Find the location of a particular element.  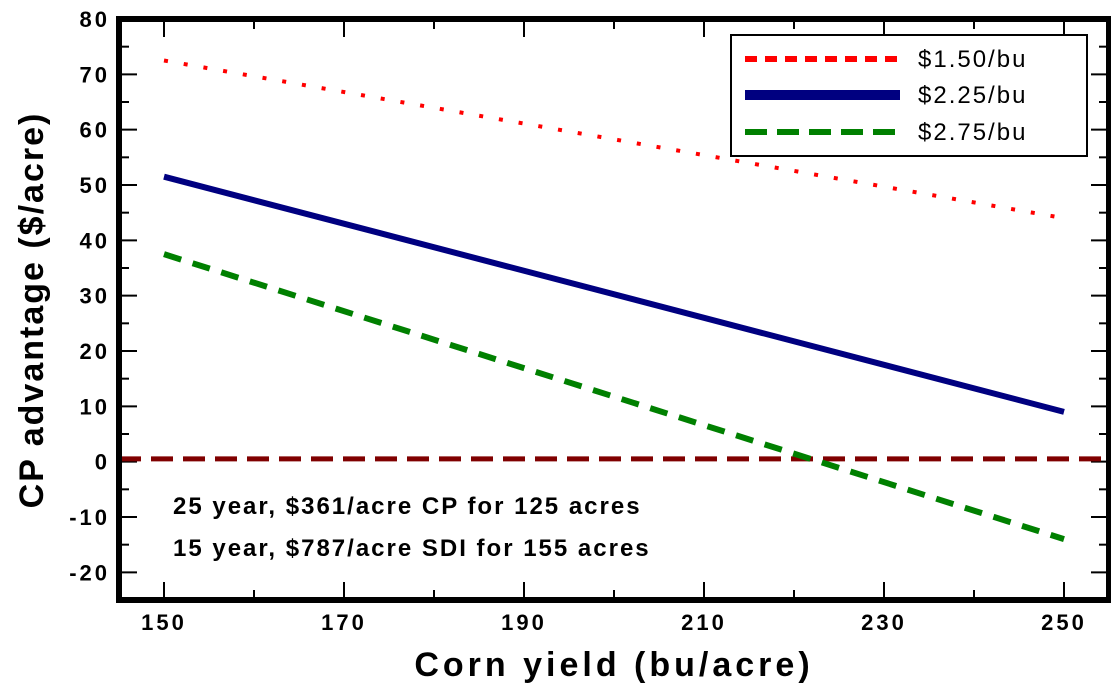

y-tick-label: 40 is located at coordinates (95, 240).